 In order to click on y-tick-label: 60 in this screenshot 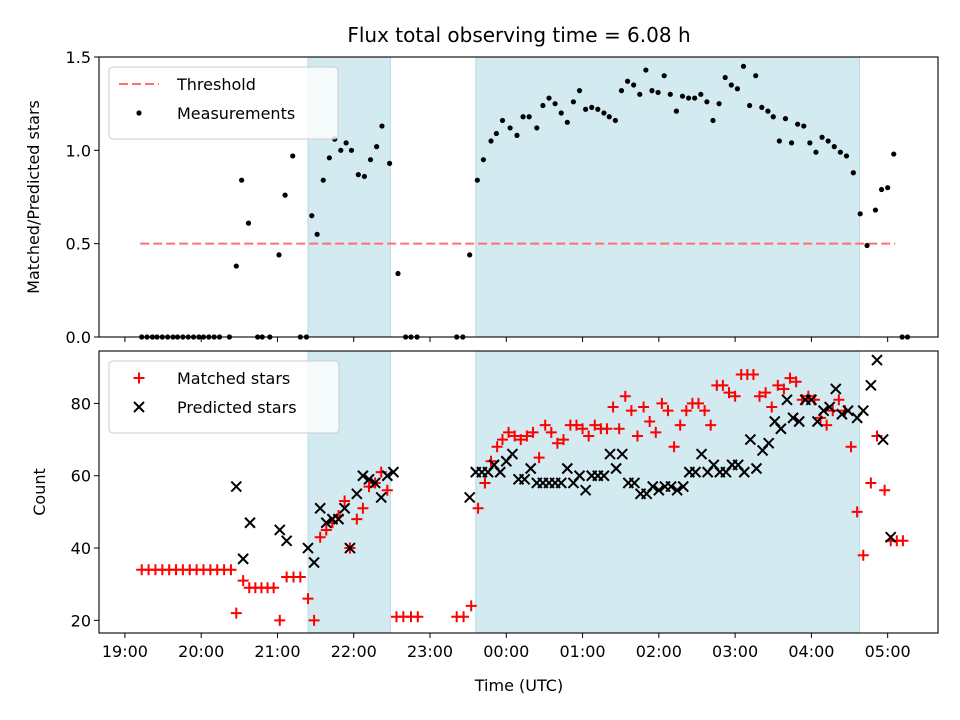, I will do `click(81, 476)`.